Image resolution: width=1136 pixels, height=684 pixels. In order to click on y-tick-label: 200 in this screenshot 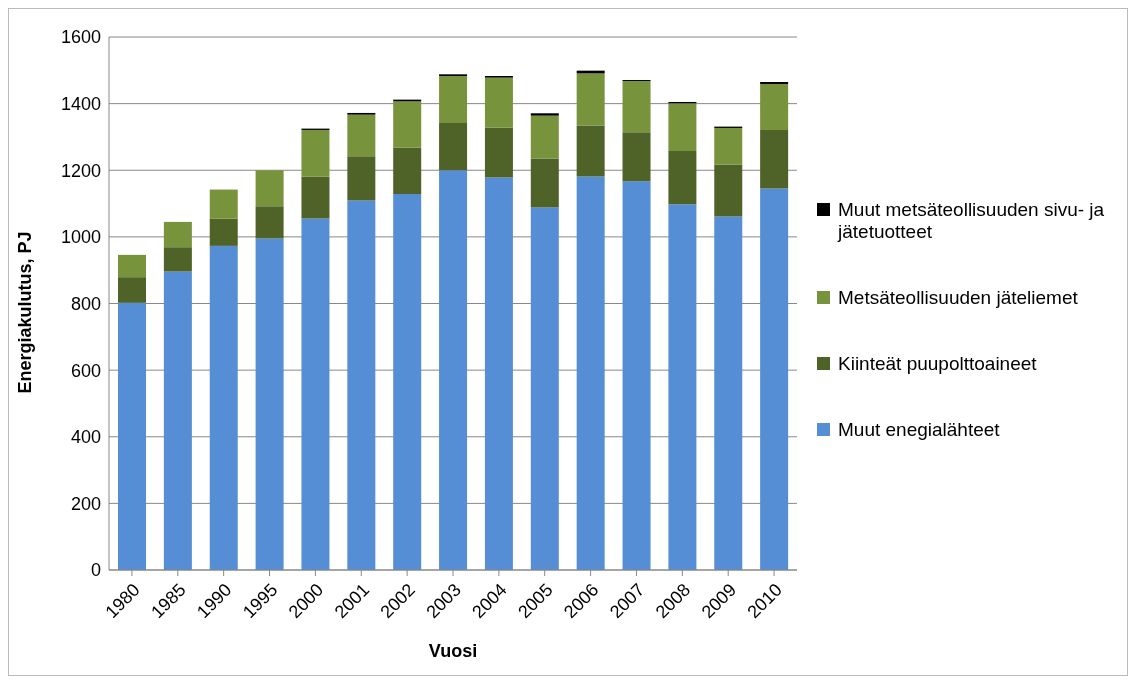, I will do `click(85, 503)`.